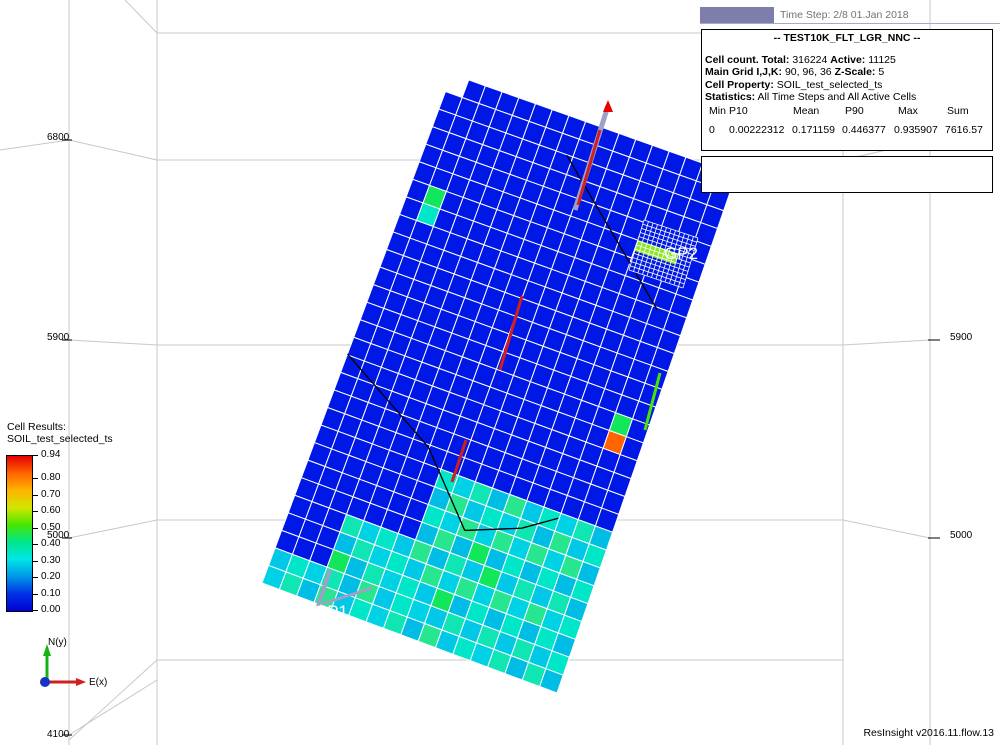 The width and height of the screenshot is (1000, 745). Describe the element at coordinates (795, 72) in the screenshot. I see `main-grid-line: Main Grid I,J,K: 90, 96, 36 Z-Scale: 5` at that location.